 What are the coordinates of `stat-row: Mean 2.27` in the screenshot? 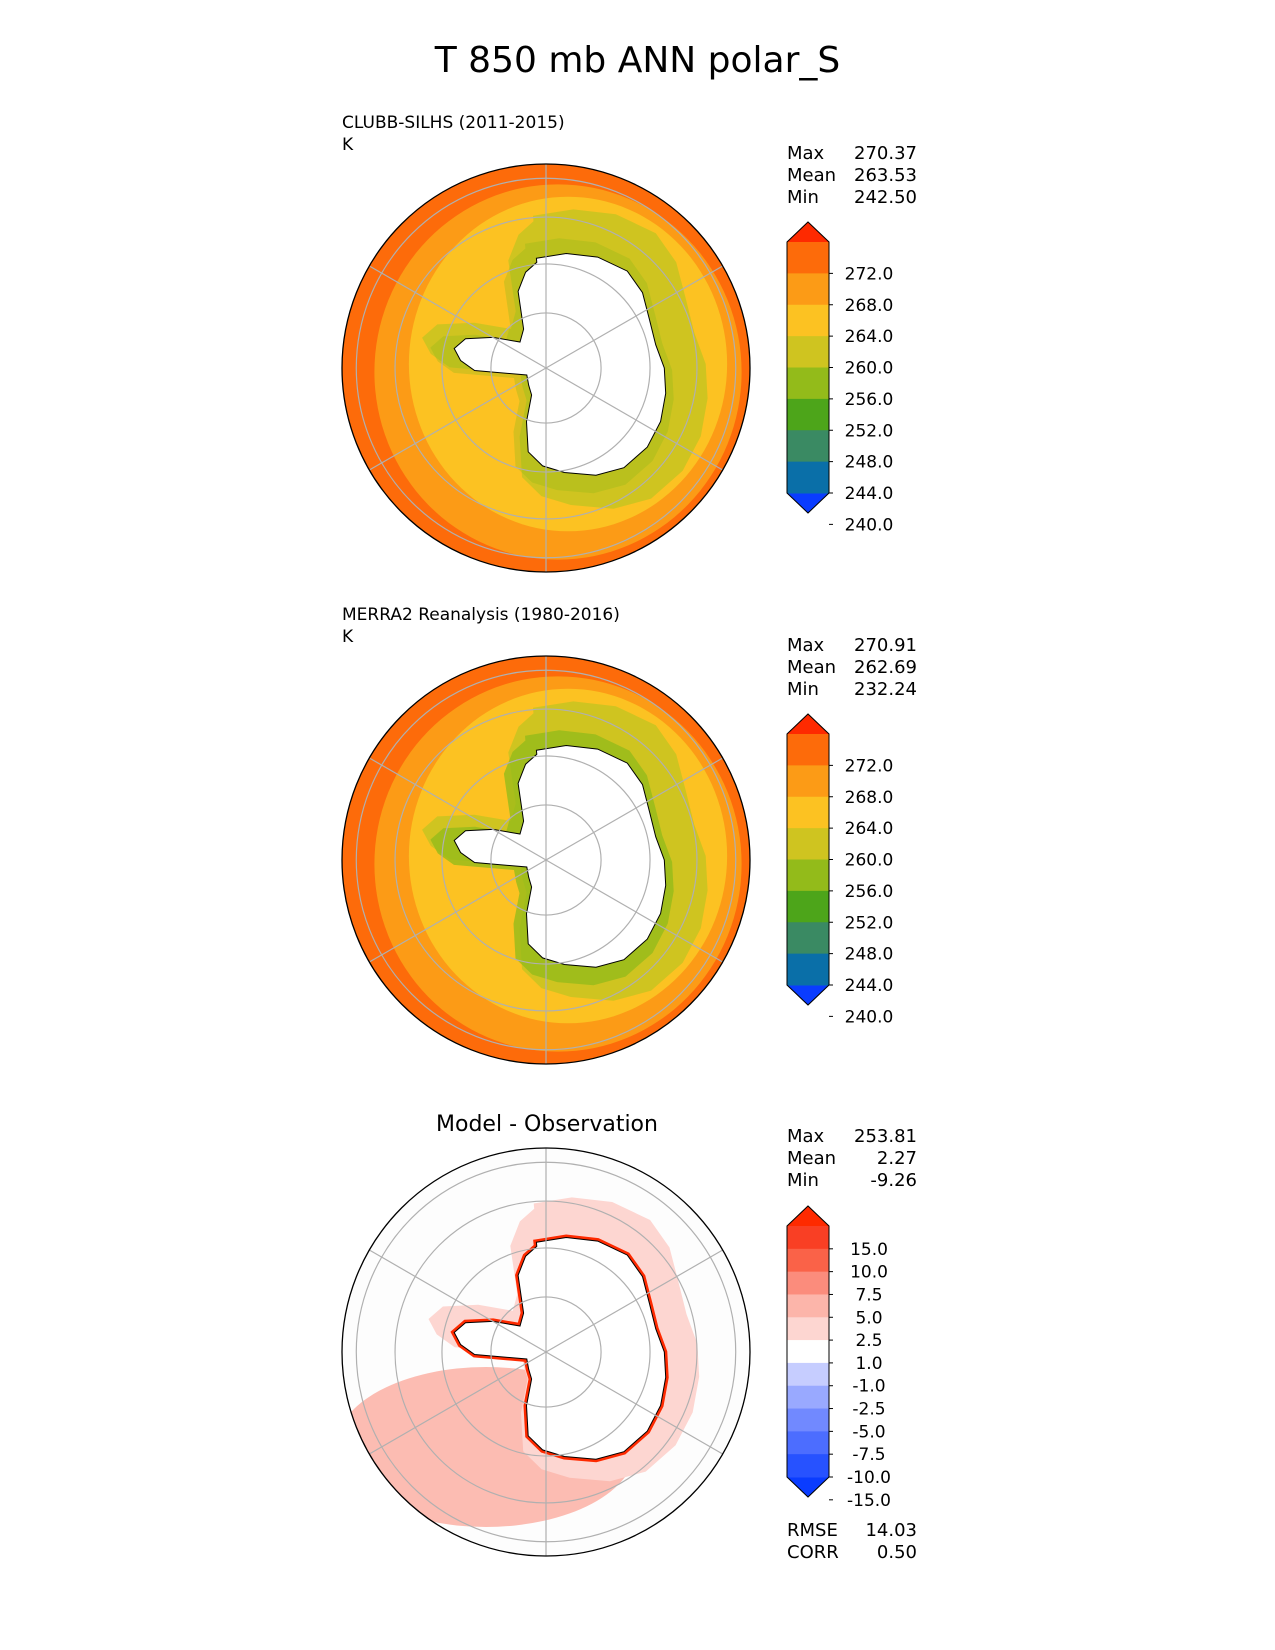 It's located at (852, 1159).